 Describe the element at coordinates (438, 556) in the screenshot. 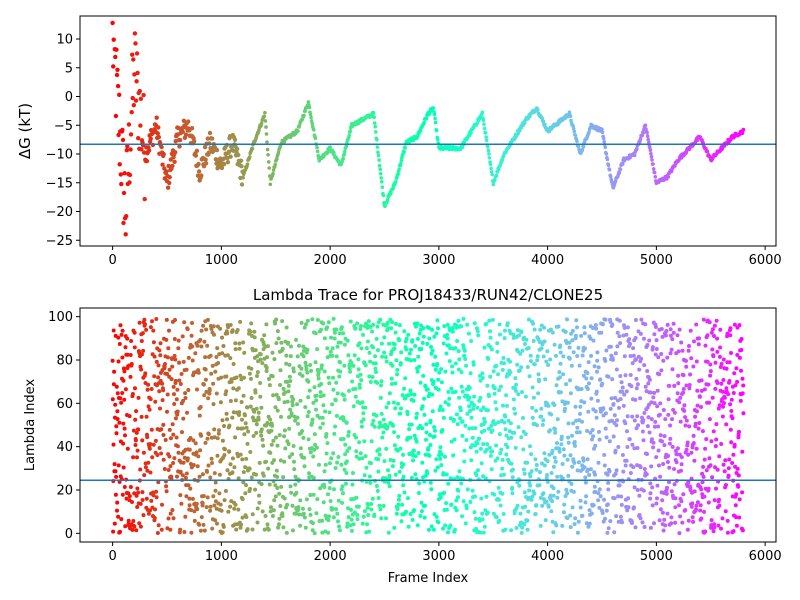

I see `x-tick-label: 3000` at that location.